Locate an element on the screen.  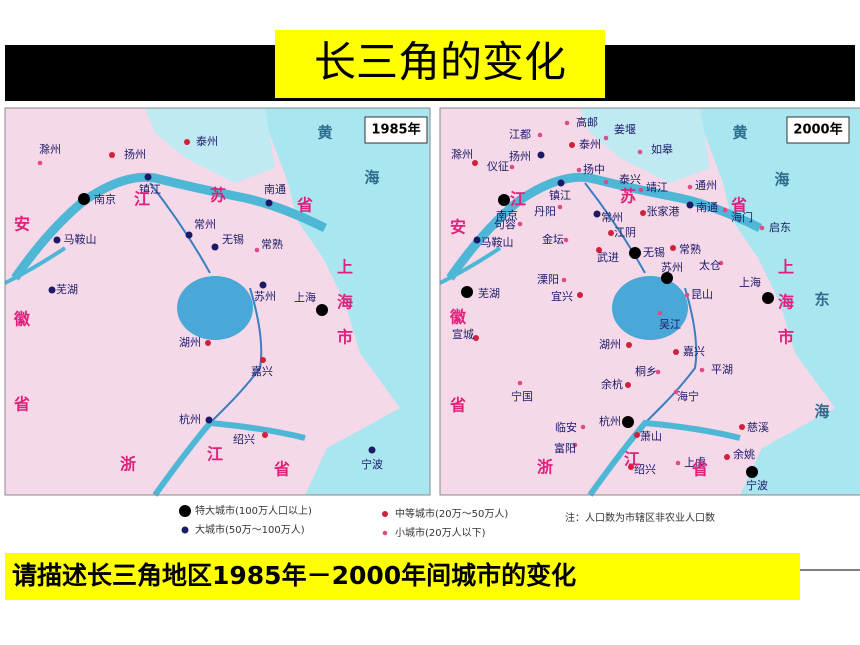
sea-label: 东 is located at coordinates (821, 300).